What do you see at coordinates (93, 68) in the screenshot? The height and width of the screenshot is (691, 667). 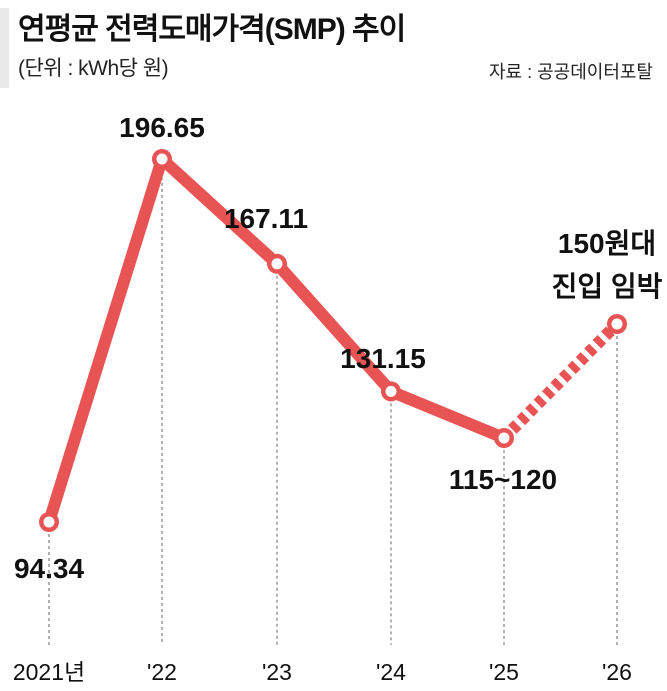 I see `unit-note: (단위 : kWh당 원)` at bounding box center [93, 68].